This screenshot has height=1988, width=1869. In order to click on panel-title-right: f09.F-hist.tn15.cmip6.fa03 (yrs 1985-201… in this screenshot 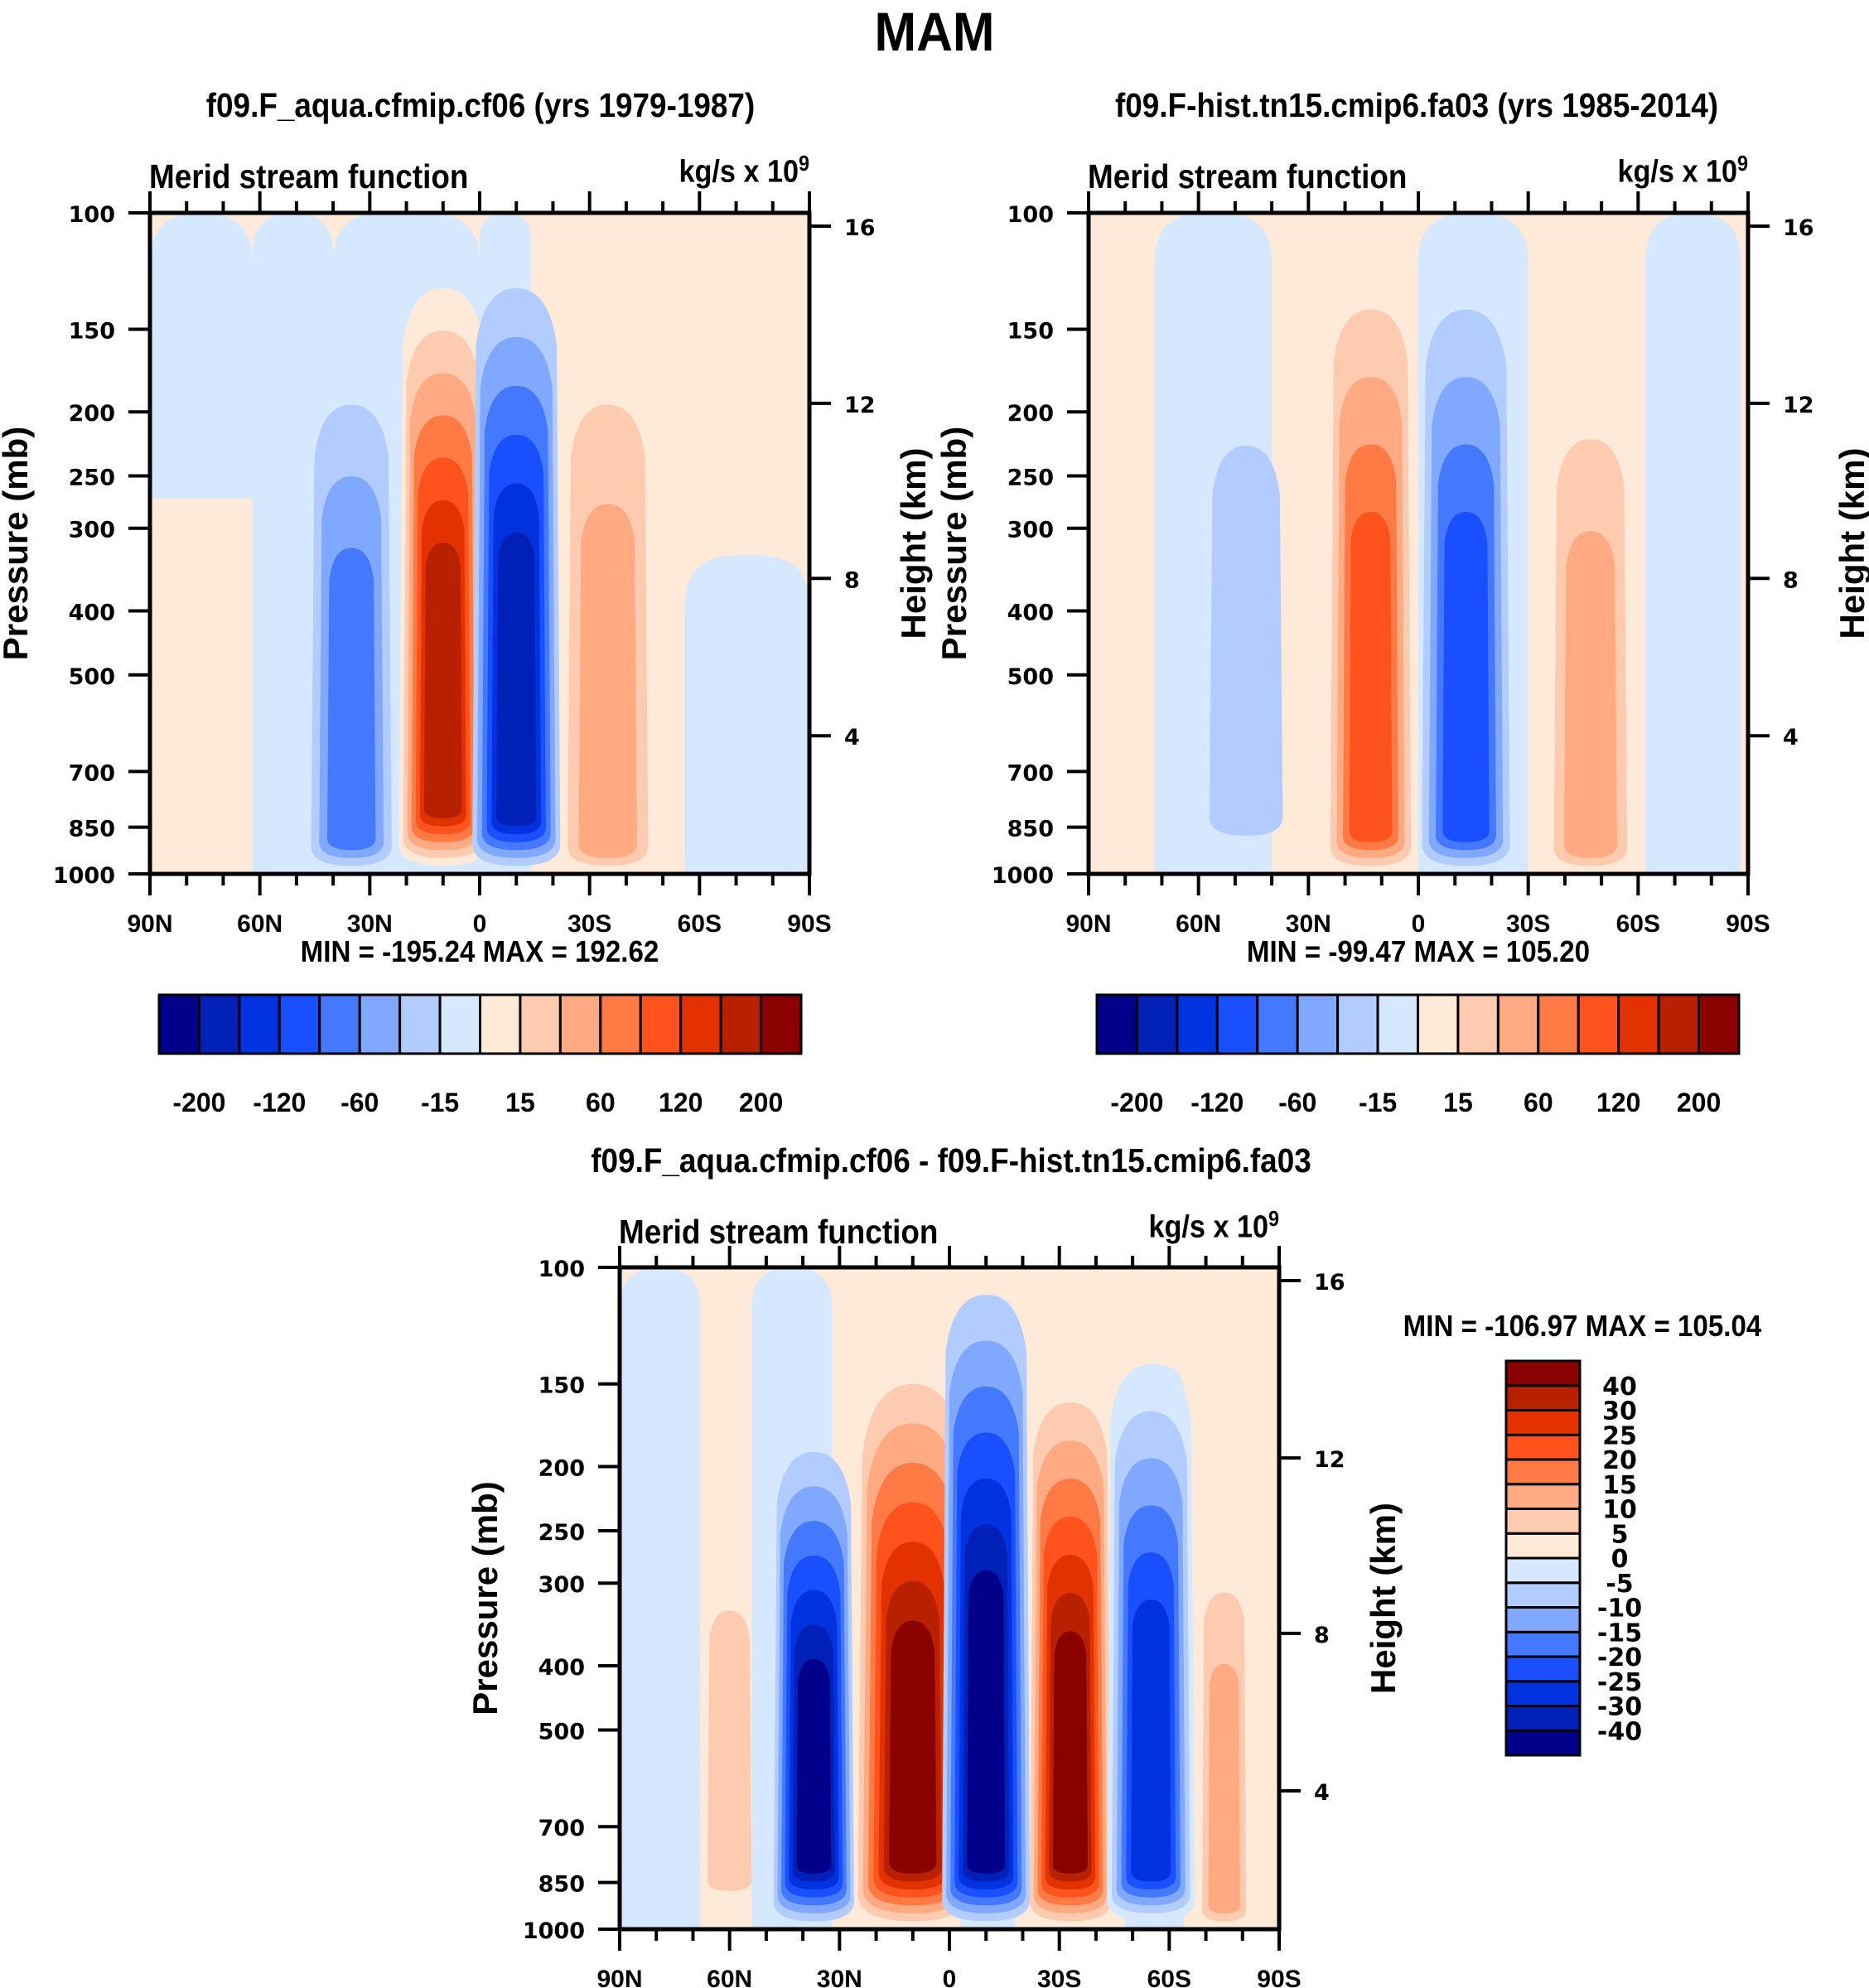, I will do `click(1416, 105)`.